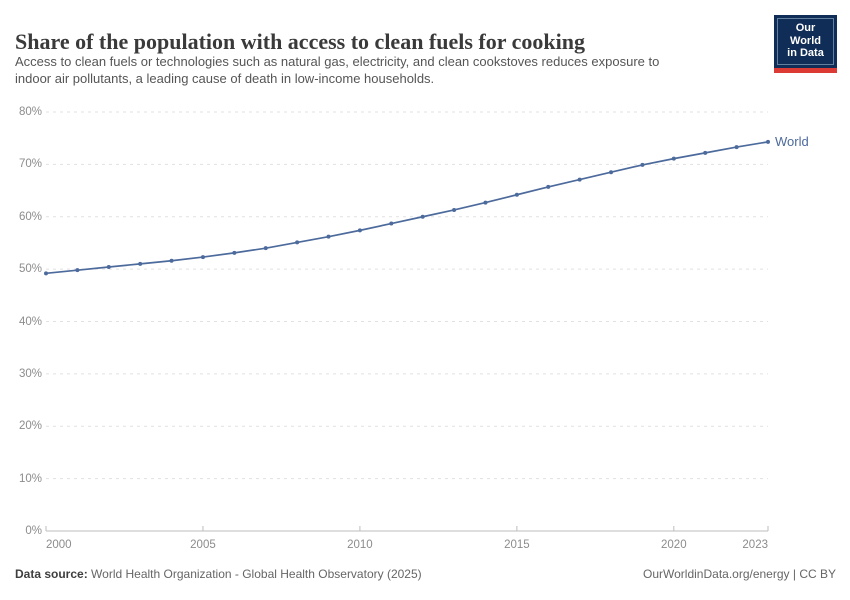 The image size is (850, 600). I want to click on y-tick-label: 50%, so click(30, 269).